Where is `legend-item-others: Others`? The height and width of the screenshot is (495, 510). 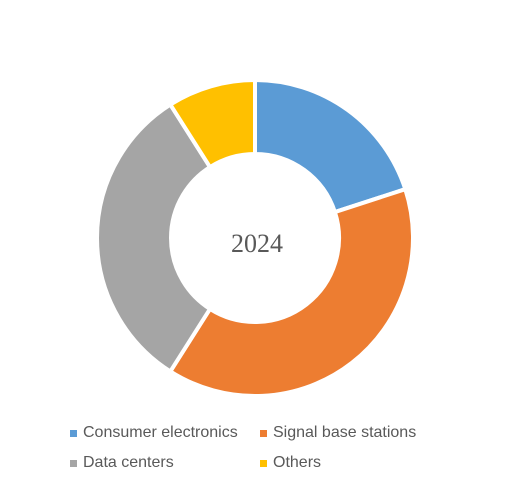 legend-item-others: Others is located at coordinates (360, 463).